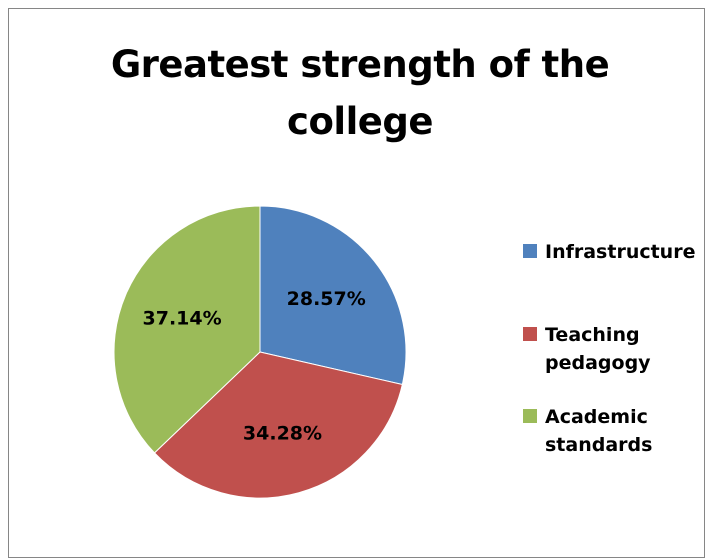  Describe the element at coordinates (530, 251) in the screenshot. I see `legend-swatch-infrastructure` at that location.